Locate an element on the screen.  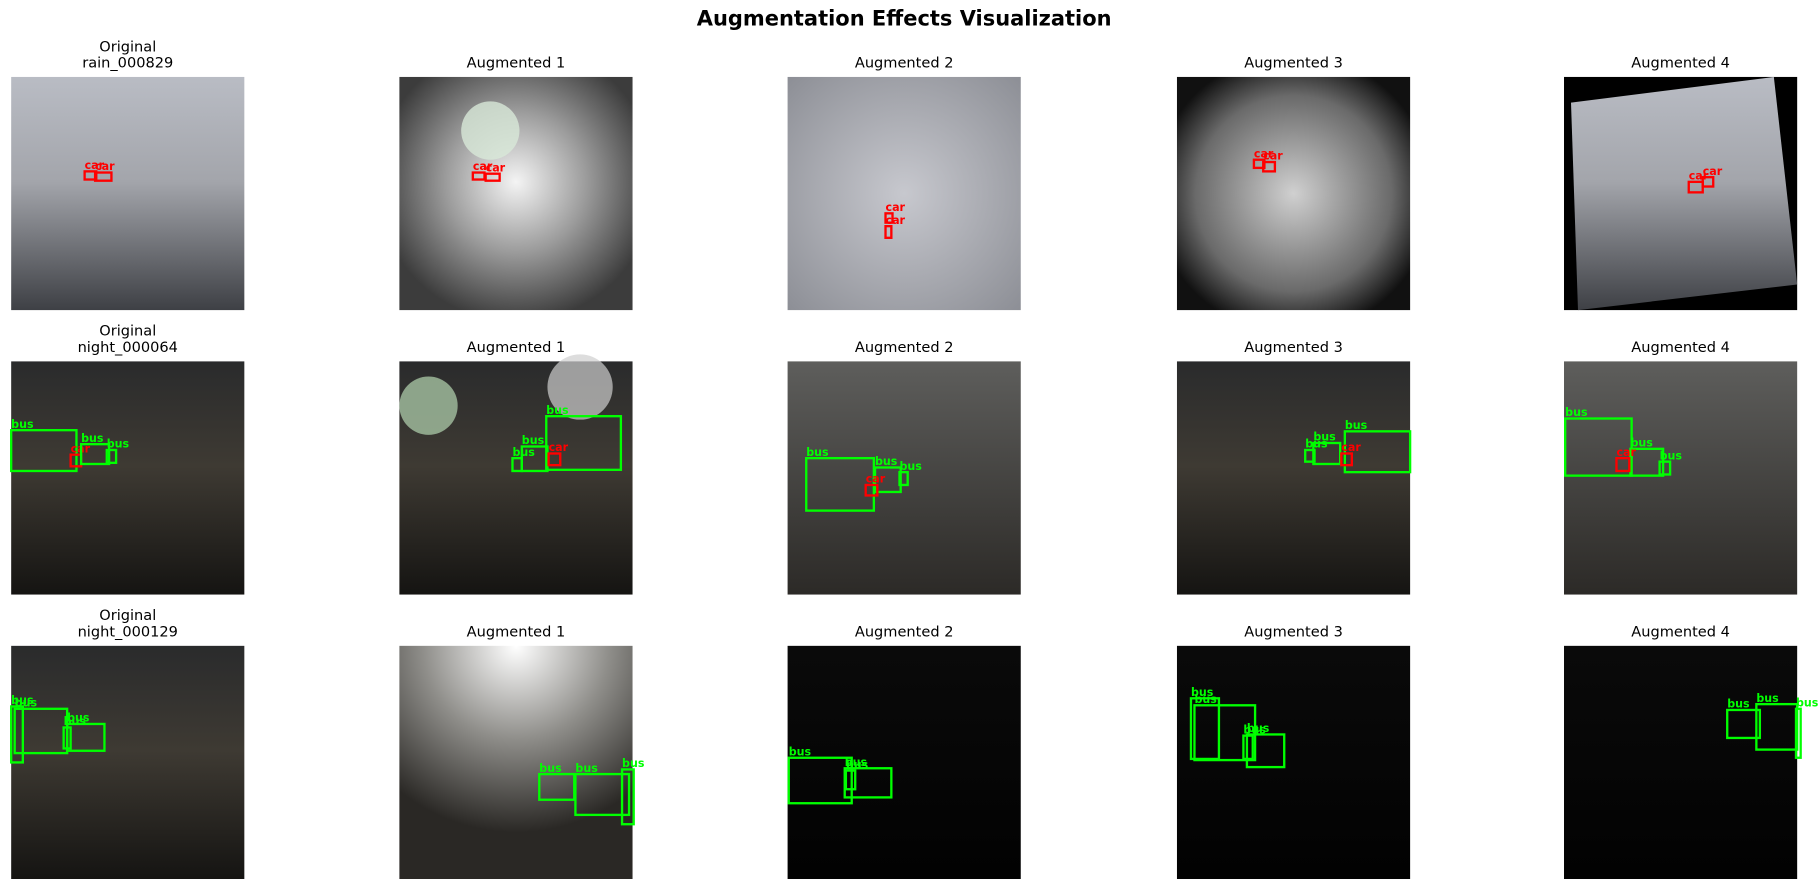
figure-title: Augmentation Effects Visualization is located at coordinates (904, 19).